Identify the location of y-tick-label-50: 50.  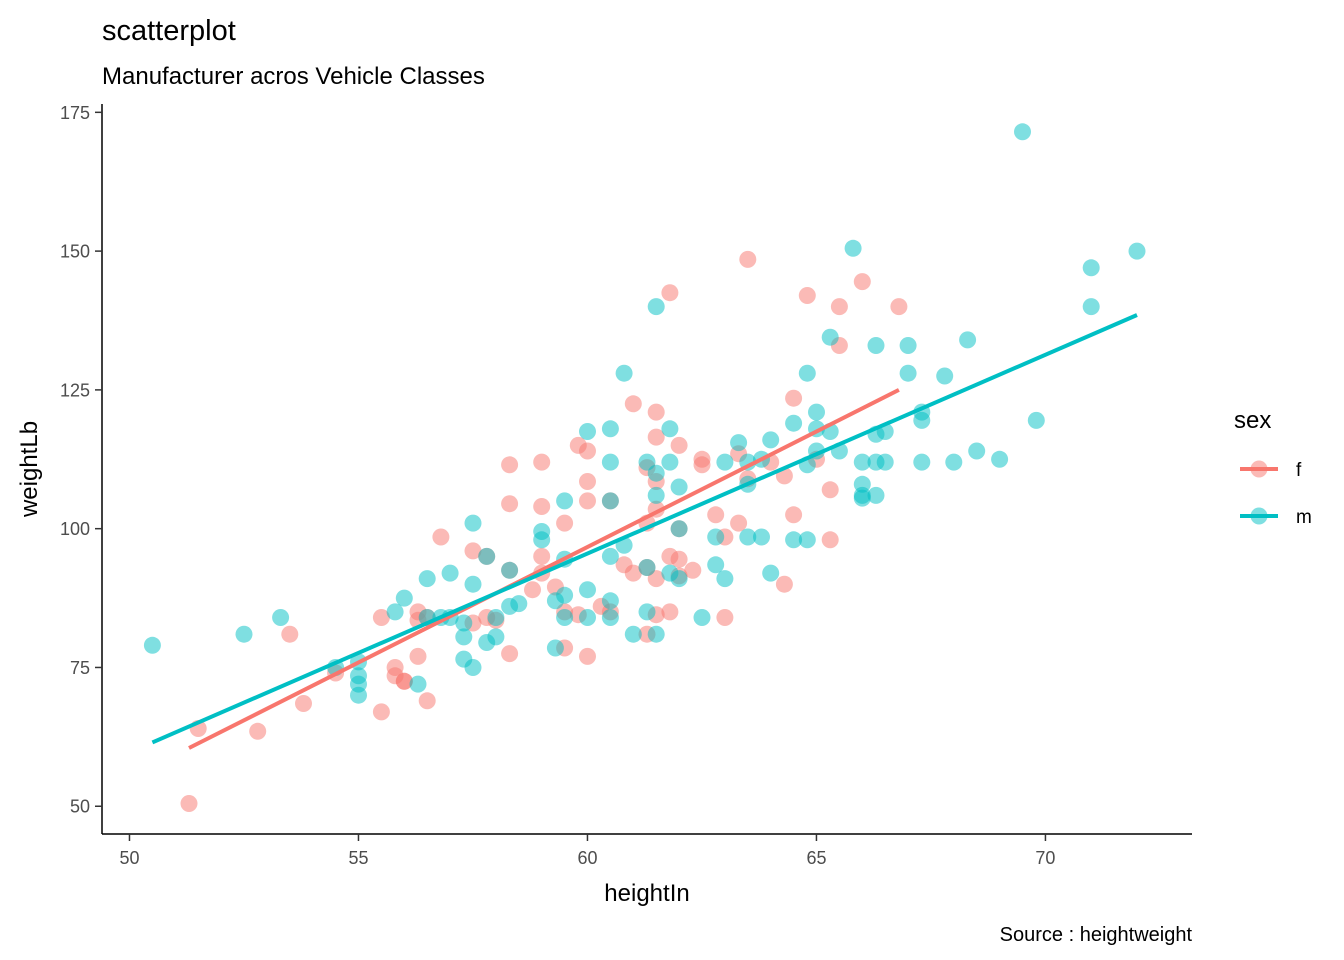
(80, 807).